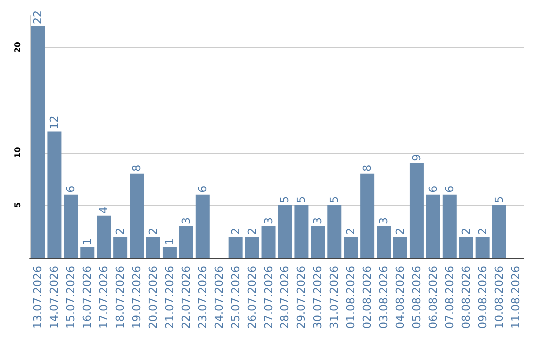 The height and width of the screenshot is (340, 540). What do you see at coordinates (137, 298) in the screenshot?
I see `x-tick-label: 19.07.2026` at bounding box center [137, 298].